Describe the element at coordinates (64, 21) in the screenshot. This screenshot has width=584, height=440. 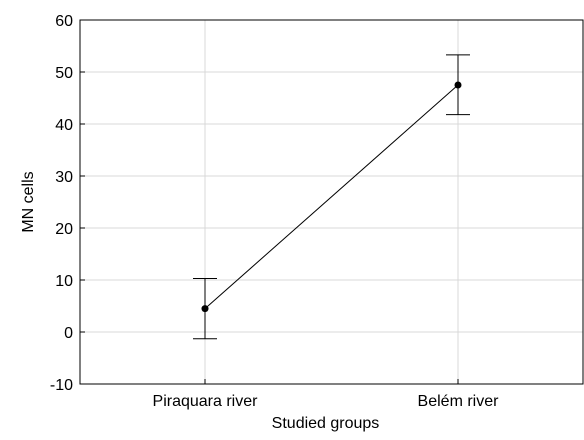
I see `y-tick-label: 60` at that location.